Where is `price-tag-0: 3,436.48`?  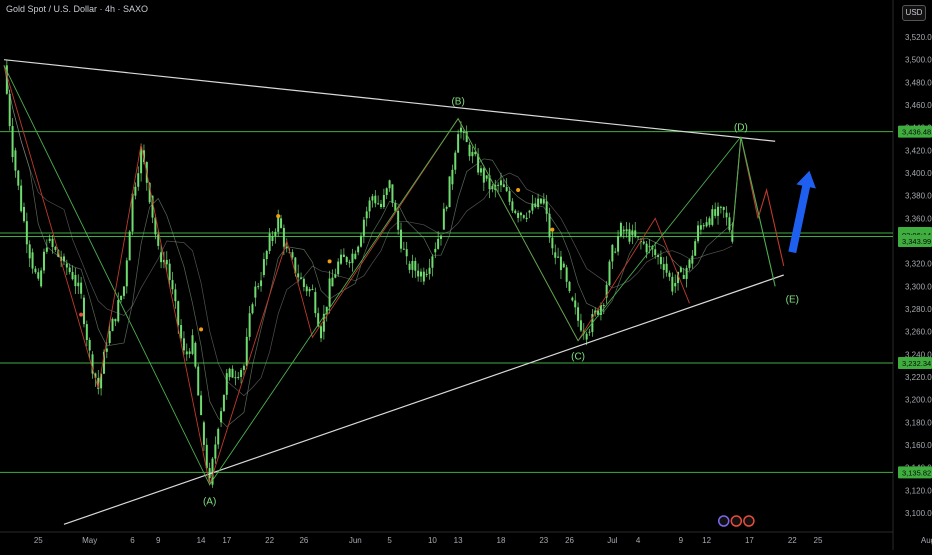
price-tag-0: 3,436.48 is located at coordinates (916, 132).